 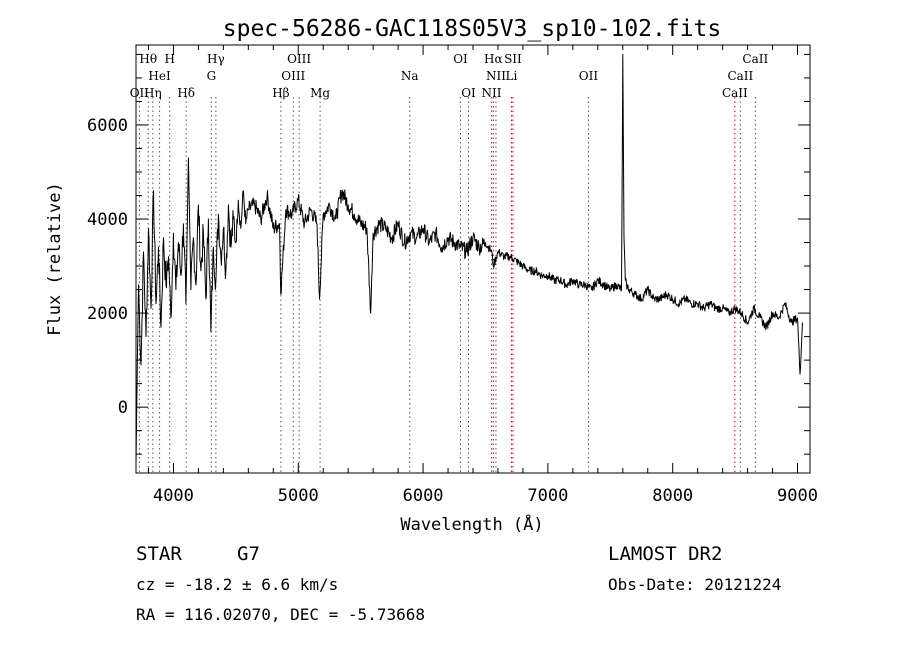 What do you see at coordinates (694, 584) in the screenshot?
I see `observation-date: Obs-Date: 20121224` at bounding box center [694, 584].